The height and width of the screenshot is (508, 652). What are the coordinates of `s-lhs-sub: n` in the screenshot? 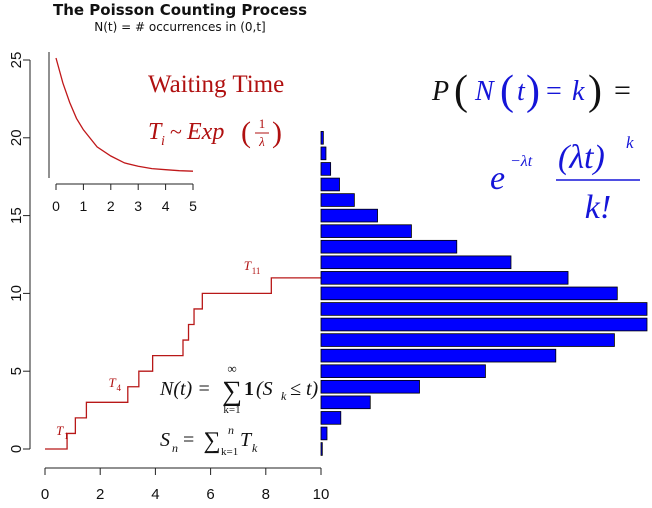 It's located at (175, 448).